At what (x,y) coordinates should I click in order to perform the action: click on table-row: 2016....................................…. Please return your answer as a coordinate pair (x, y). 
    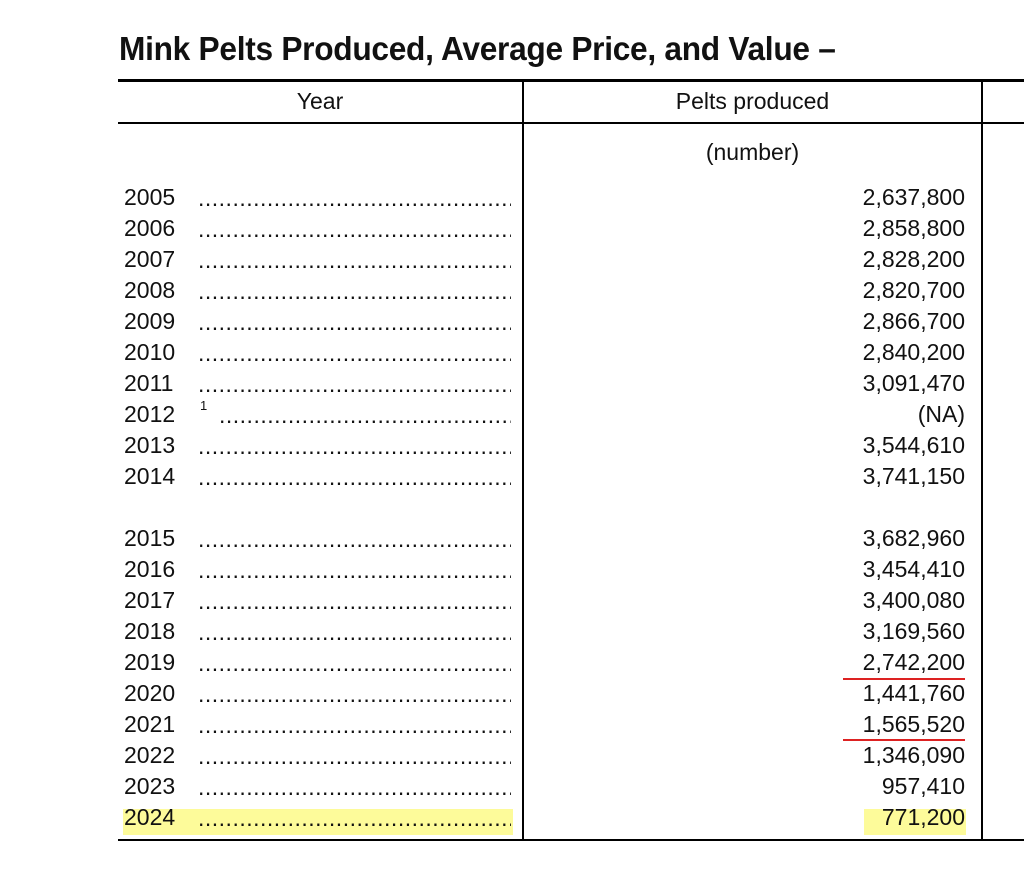
    Looking at the image, I should click on (550, 570).